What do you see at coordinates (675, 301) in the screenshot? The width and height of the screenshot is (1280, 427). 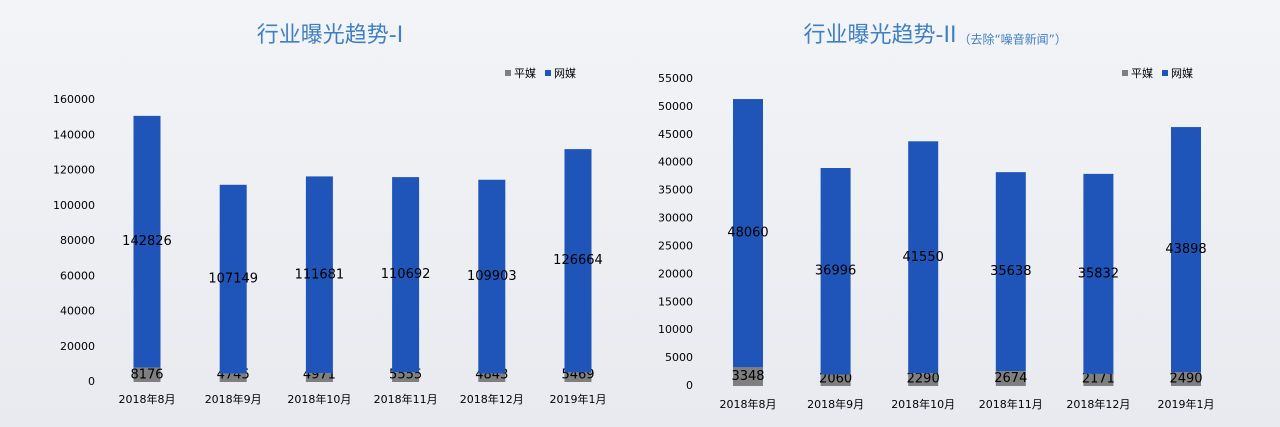 I see `y-tick-label: 15000` at bounding box center [675, 301].